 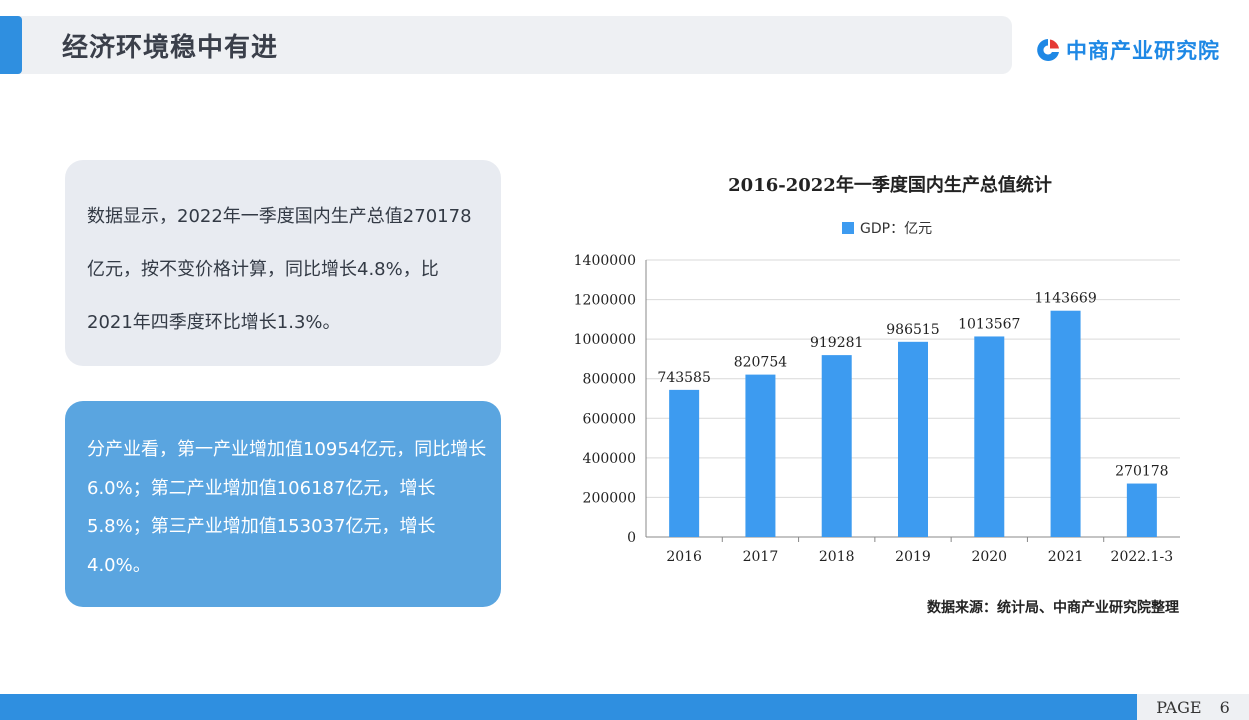 What do you see at coordinates (1048, 50) in the screenshot?
I see `company-logo-icon` at bounding box center [1048, 50].